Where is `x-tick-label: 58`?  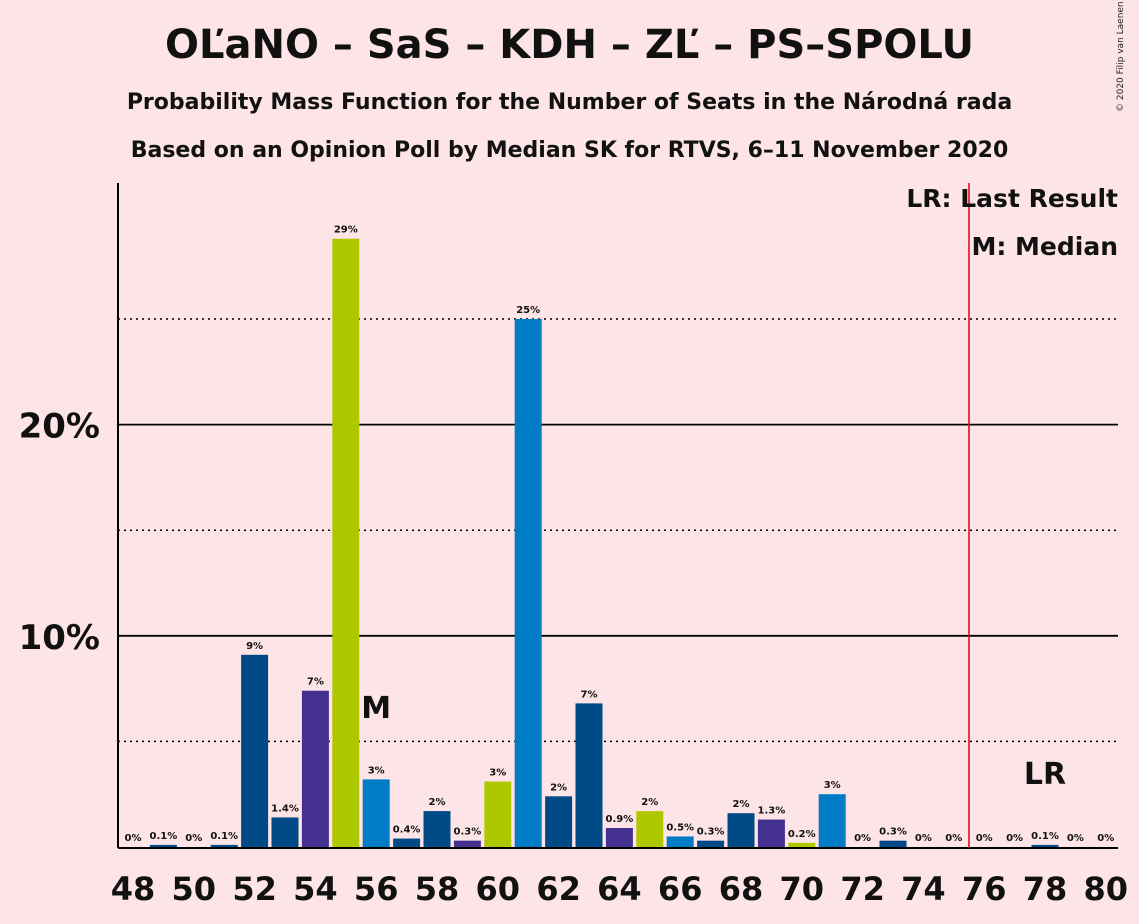
x-tick-label: 58 is located at coordinates (437, 889).